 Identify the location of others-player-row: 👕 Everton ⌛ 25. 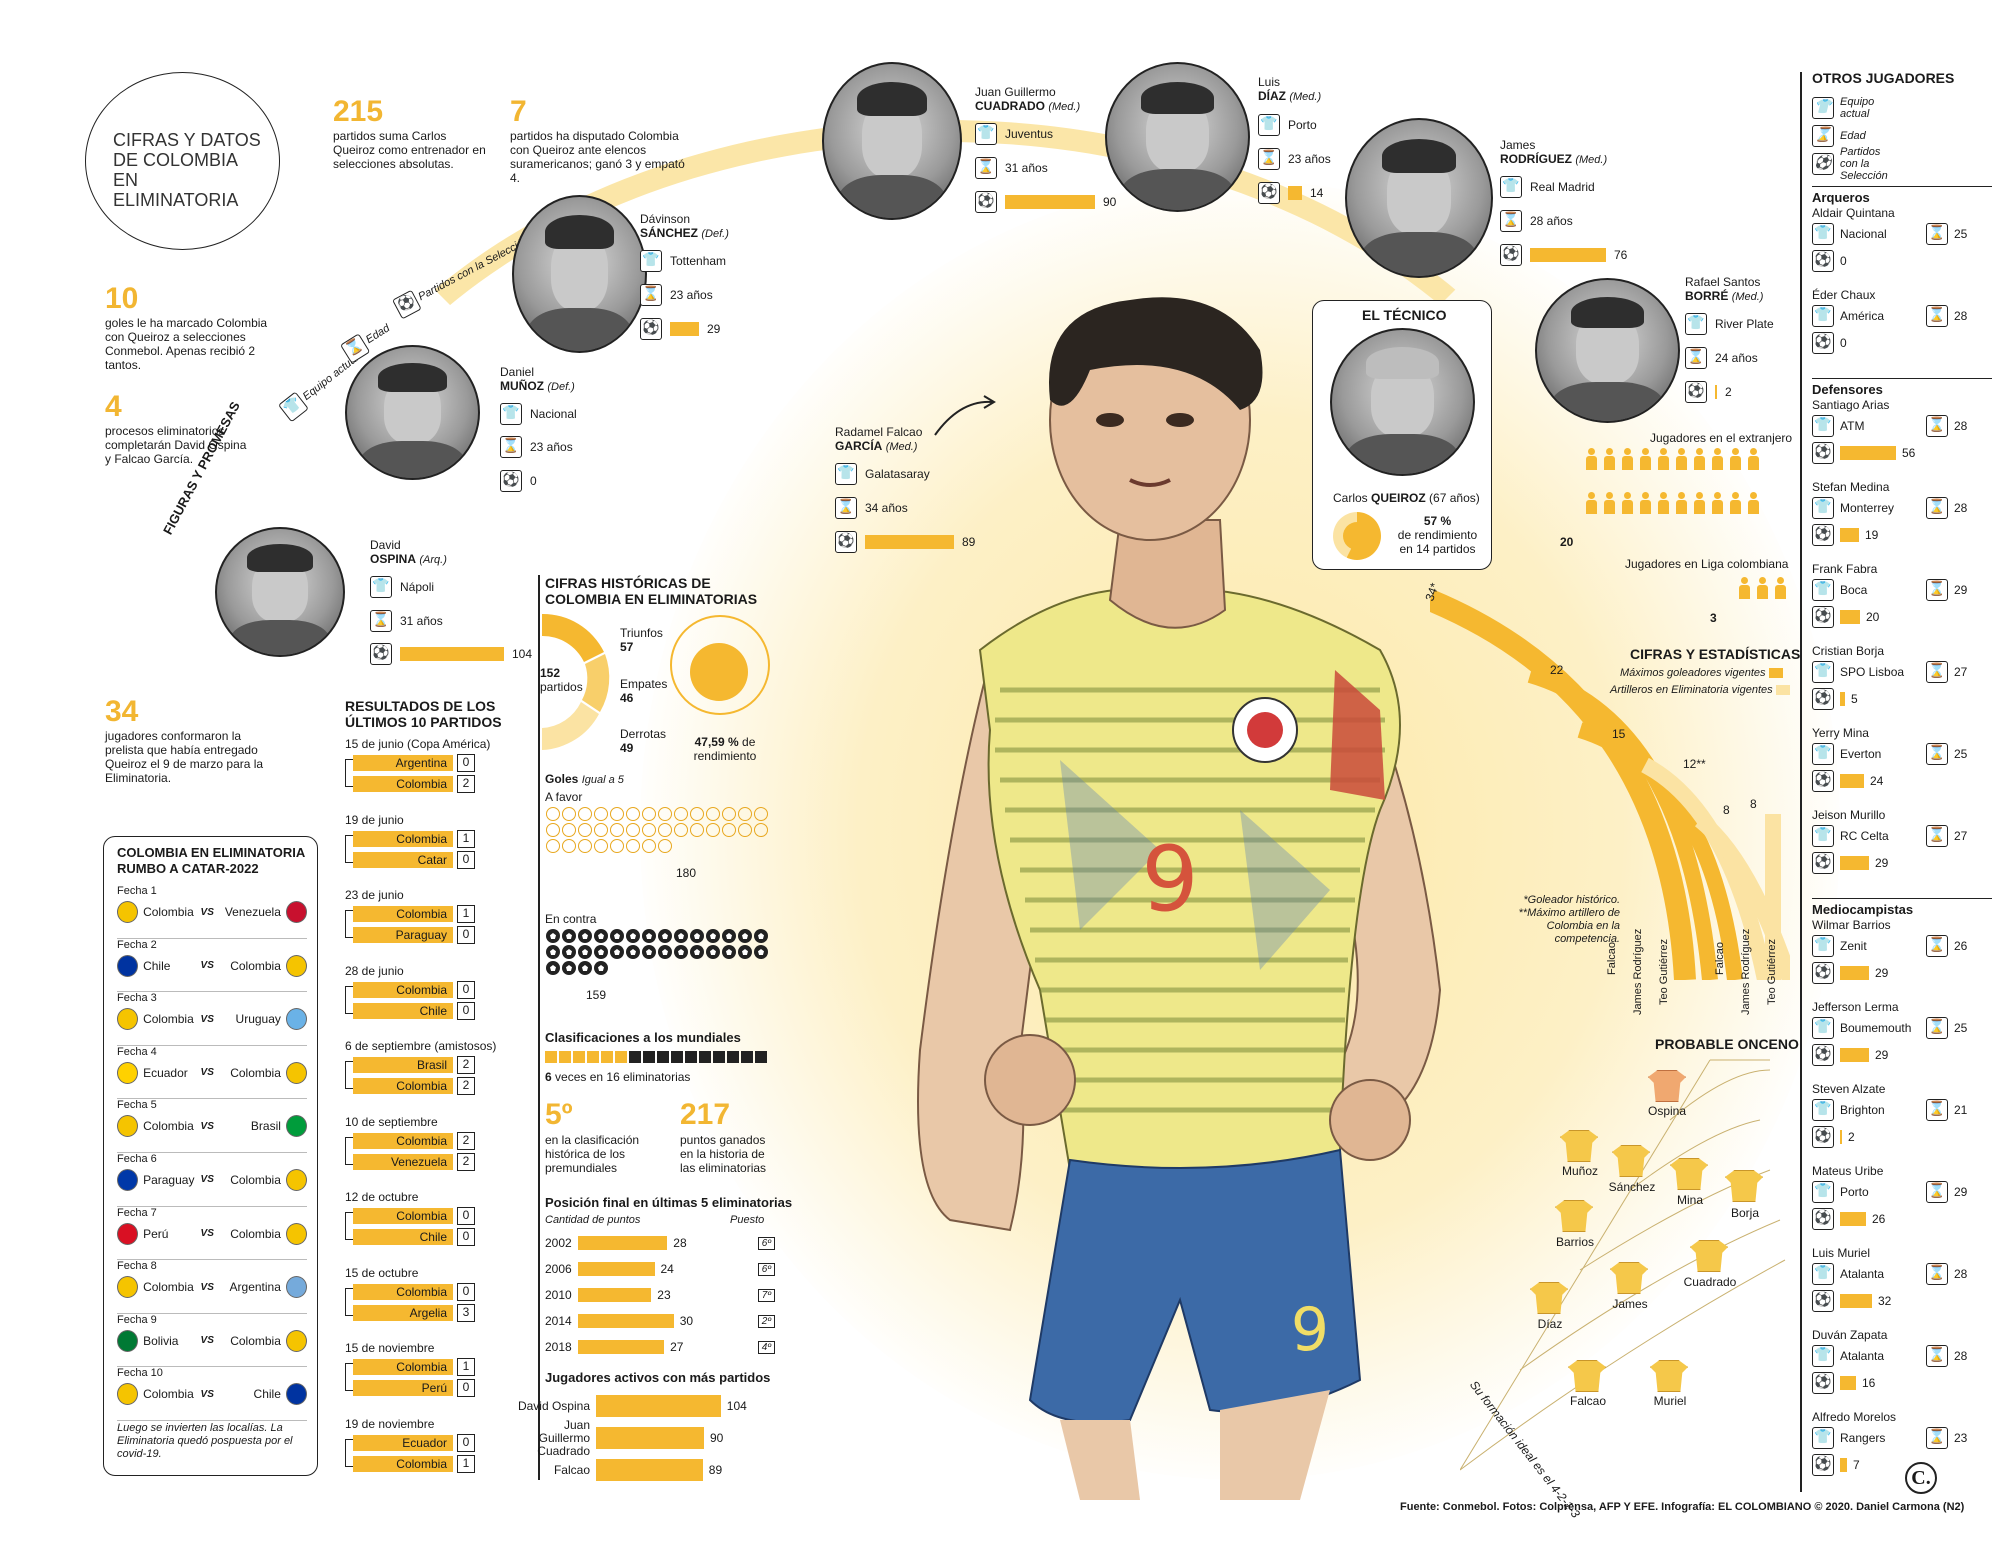
(1902, 754).